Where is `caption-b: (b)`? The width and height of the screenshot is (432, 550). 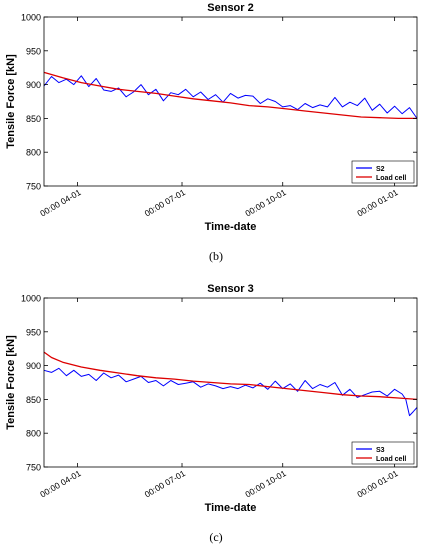
caption-b: (b) is located at coordinates (216, 256).